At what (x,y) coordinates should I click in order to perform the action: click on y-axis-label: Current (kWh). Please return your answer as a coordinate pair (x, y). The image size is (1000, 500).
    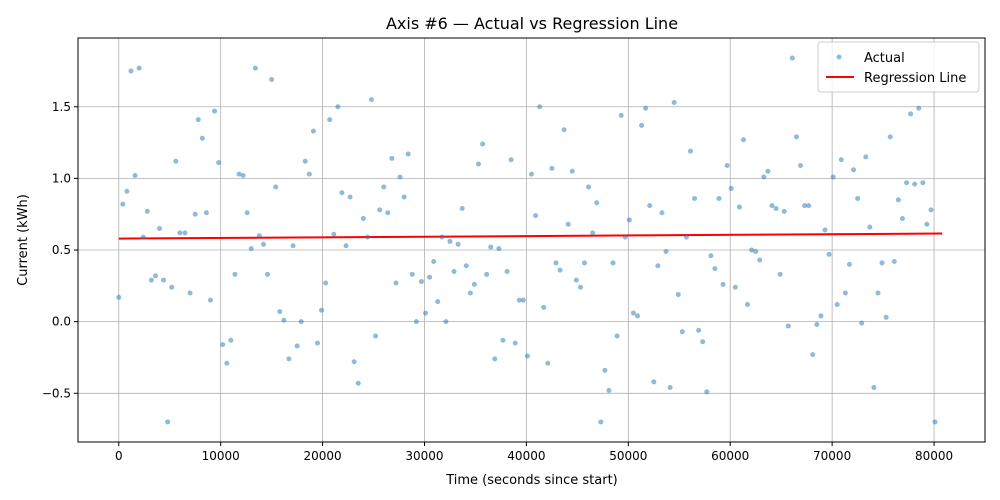
    Looking at the image, I should click on (23, 240).